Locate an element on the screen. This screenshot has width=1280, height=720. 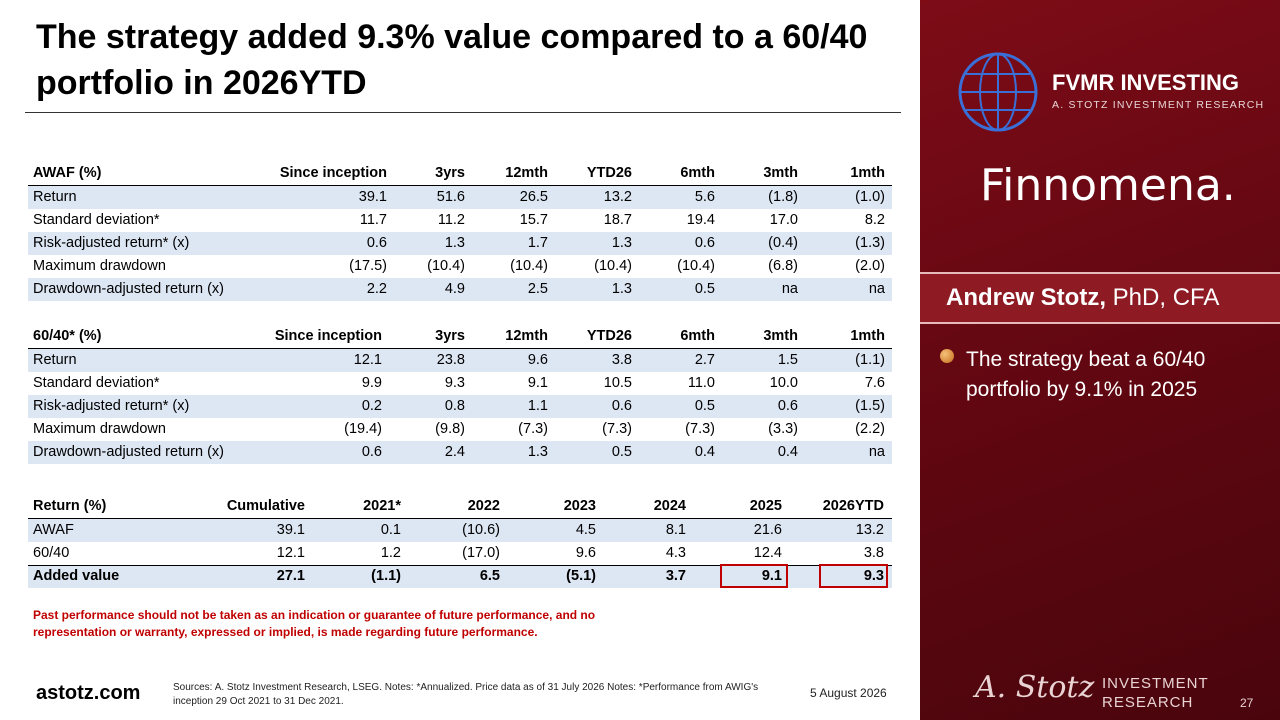
cell-value: 17.0 is located at coordinates (783, 220).